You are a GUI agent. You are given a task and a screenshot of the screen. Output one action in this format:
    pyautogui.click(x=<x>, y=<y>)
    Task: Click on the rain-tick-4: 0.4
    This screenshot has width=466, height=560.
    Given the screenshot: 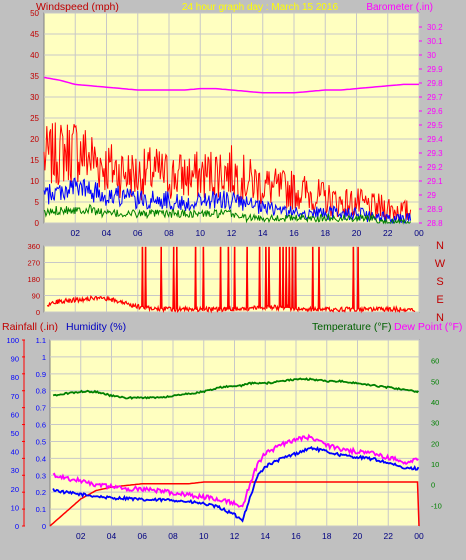 What is the action you would take?
    pyautogui.click(x=41, y=458)
    